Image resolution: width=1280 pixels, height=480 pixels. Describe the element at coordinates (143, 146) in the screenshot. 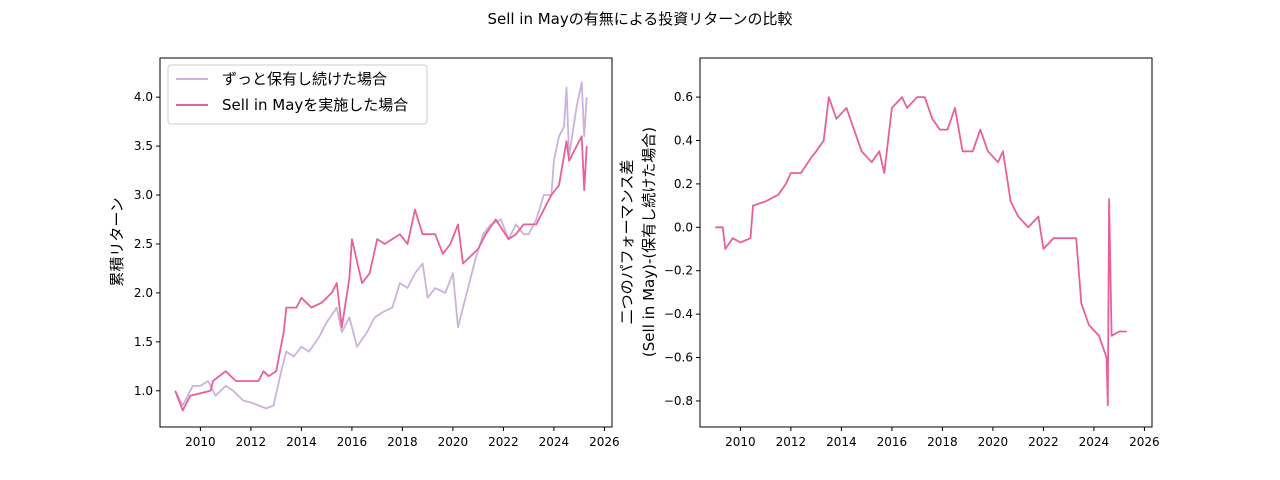

I see `y-tick-label: 3.5` at that location.